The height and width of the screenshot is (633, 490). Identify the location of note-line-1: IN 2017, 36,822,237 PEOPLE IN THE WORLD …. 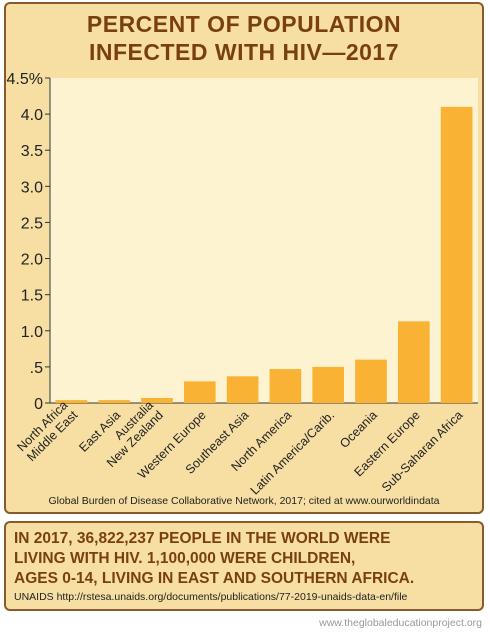
(202, 538).